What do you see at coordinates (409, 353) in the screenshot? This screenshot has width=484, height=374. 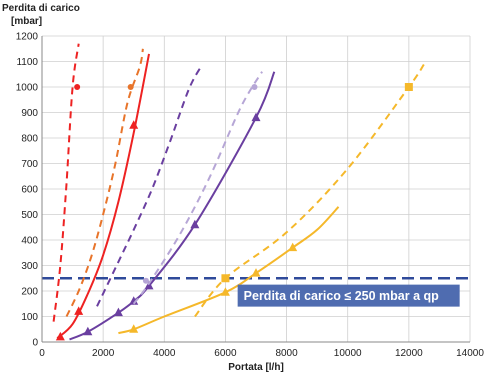 I see `x-tick-label-12000: 12000` at bounding box center [409, 353].